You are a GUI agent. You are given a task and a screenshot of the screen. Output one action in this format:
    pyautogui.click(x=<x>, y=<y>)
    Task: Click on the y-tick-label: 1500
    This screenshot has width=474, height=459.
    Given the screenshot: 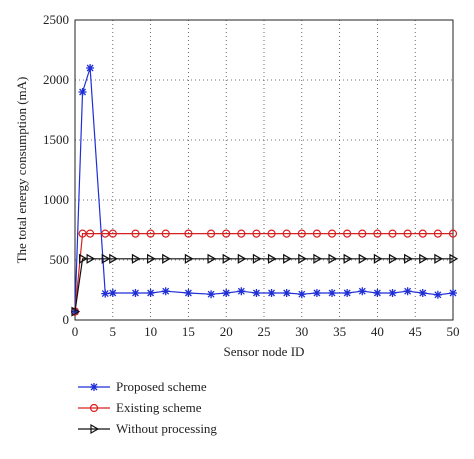 What is the action you would take?
    pyautogui.click(x=56, y=139)
    